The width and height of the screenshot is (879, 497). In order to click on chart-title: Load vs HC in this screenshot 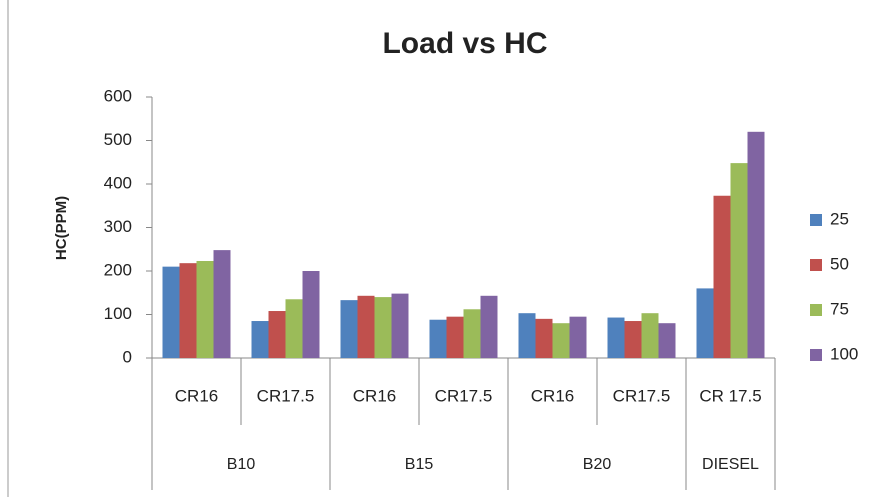, I will do `click(464, 43)`.